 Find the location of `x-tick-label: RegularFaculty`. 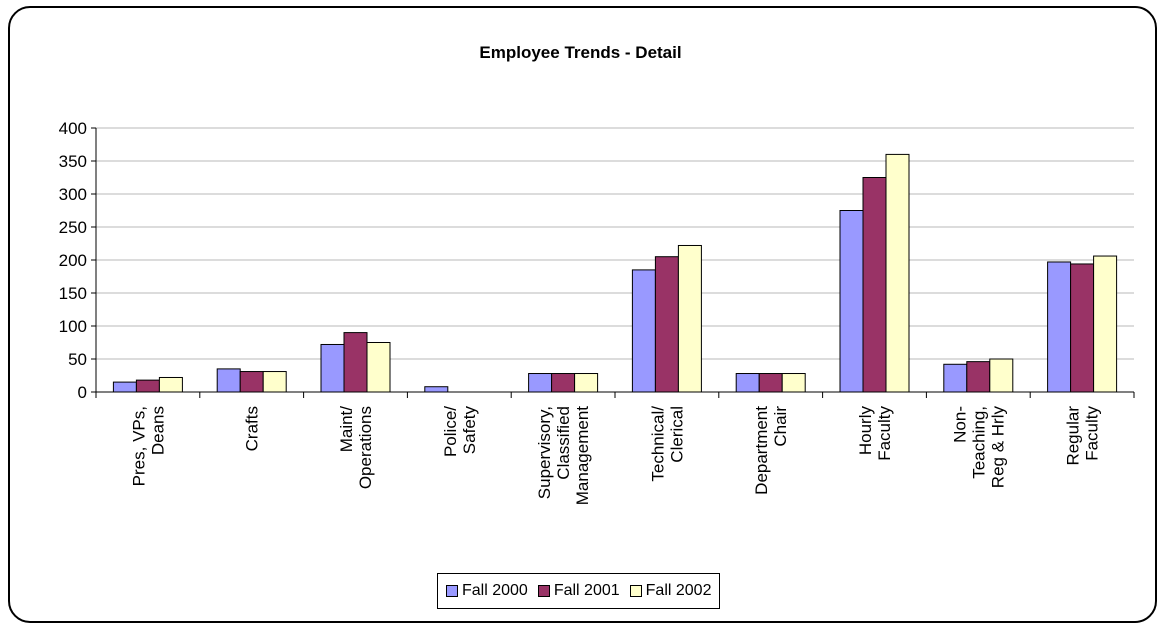

x-tick-label: RegularFaculty is located at coordinates (1083, 436).